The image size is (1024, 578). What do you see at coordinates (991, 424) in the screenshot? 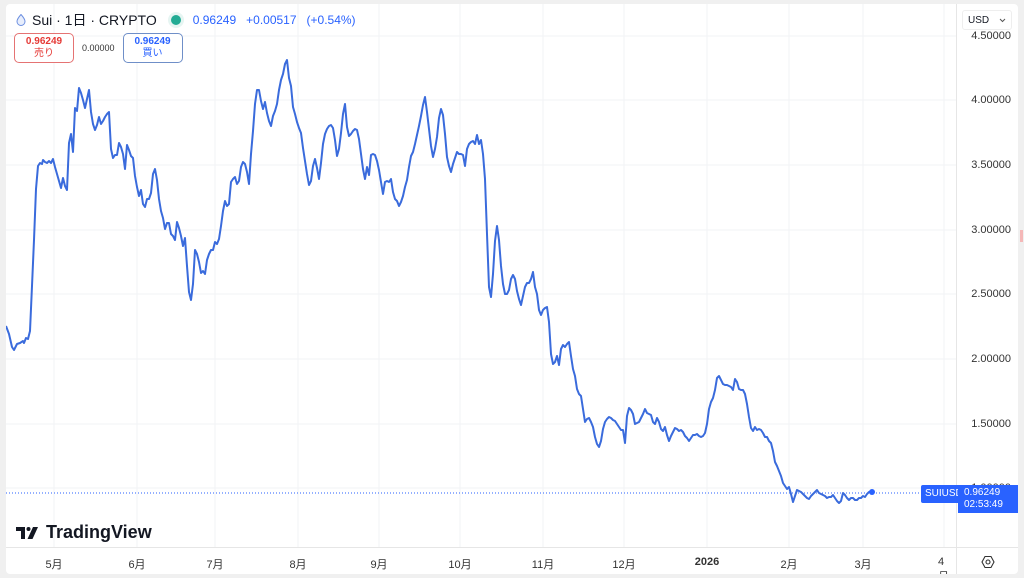
I see `price-tick: 1.50000` at bounding box center [991, 424].